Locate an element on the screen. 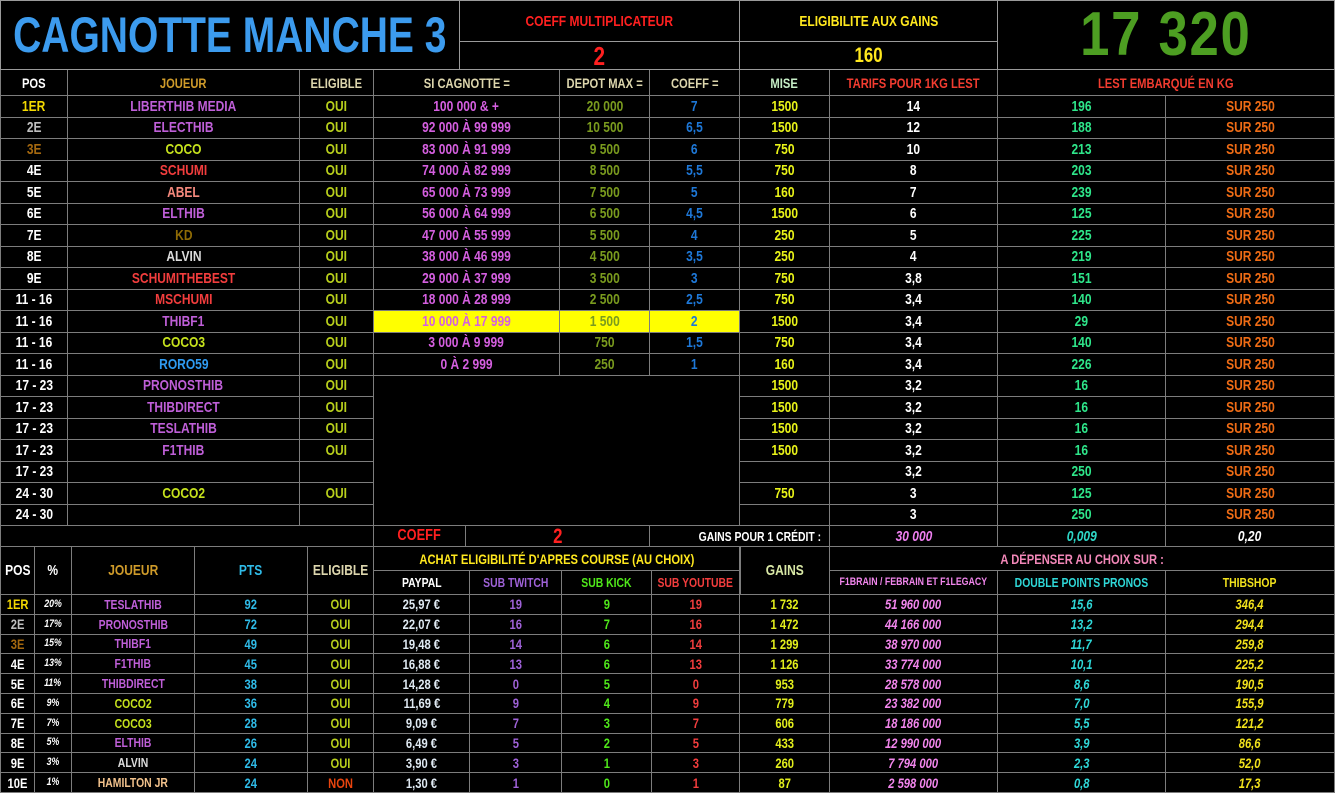 This screenshot has height=793, width=1335. paypal-cell-text: 11,69 € is located at coordinates (421, 703).